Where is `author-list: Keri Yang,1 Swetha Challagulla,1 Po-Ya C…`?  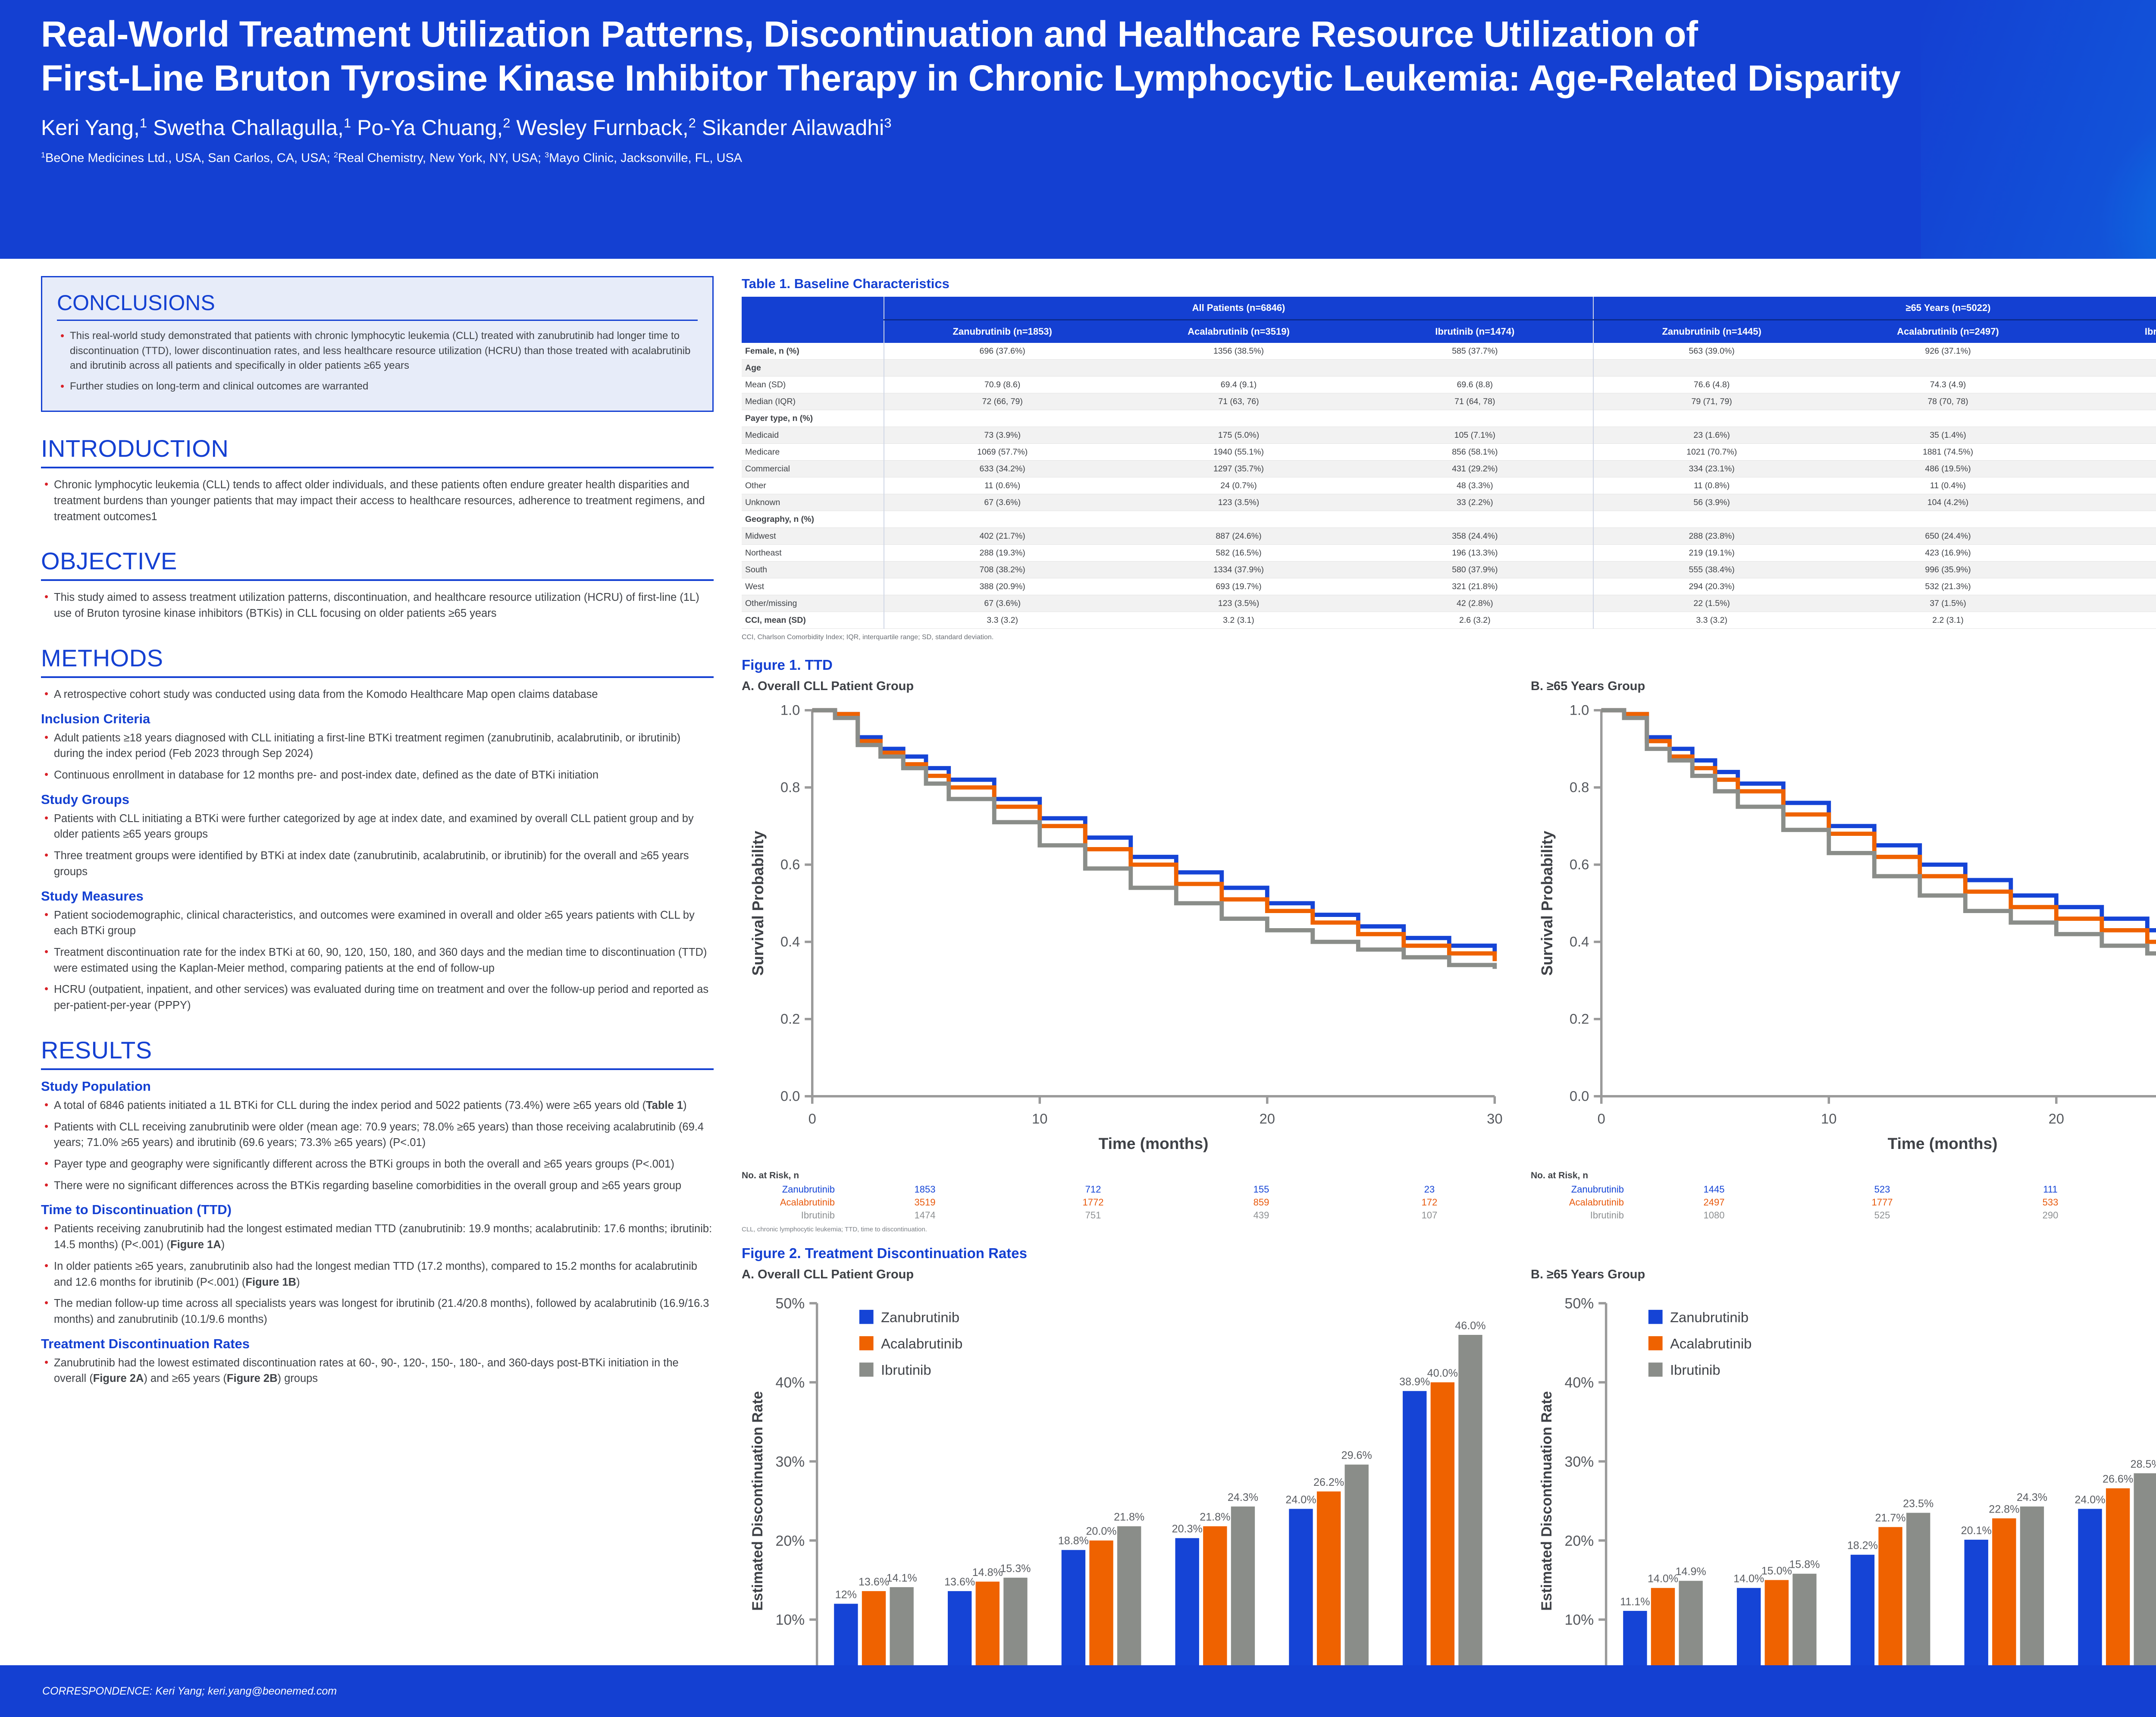 author-list: Keri Yang,1 Swetha Challagulla,1 Po-Ya C… is located at coordinates (466, 128).